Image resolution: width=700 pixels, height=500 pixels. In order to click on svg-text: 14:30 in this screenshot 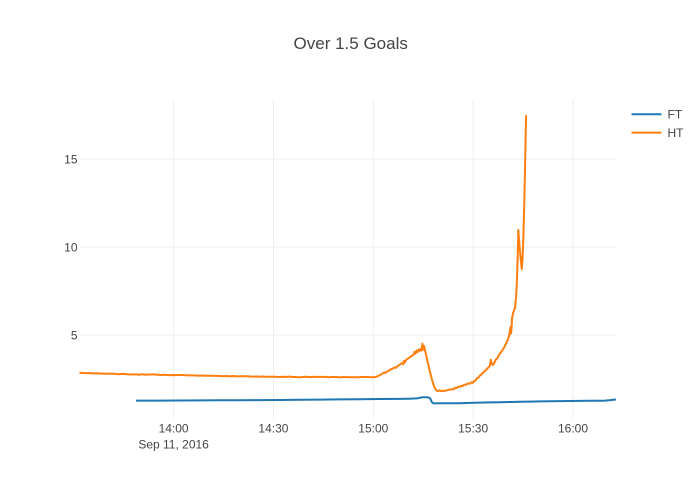, I will do `click(273, 428)`.